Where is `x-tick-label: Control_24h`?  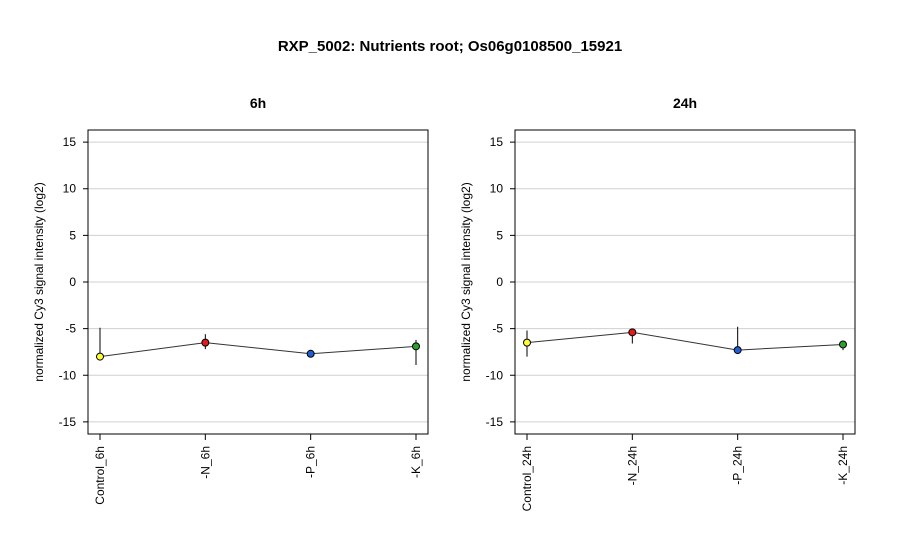 x-tick-label: Control_24h is located at coordinates (527, 478).